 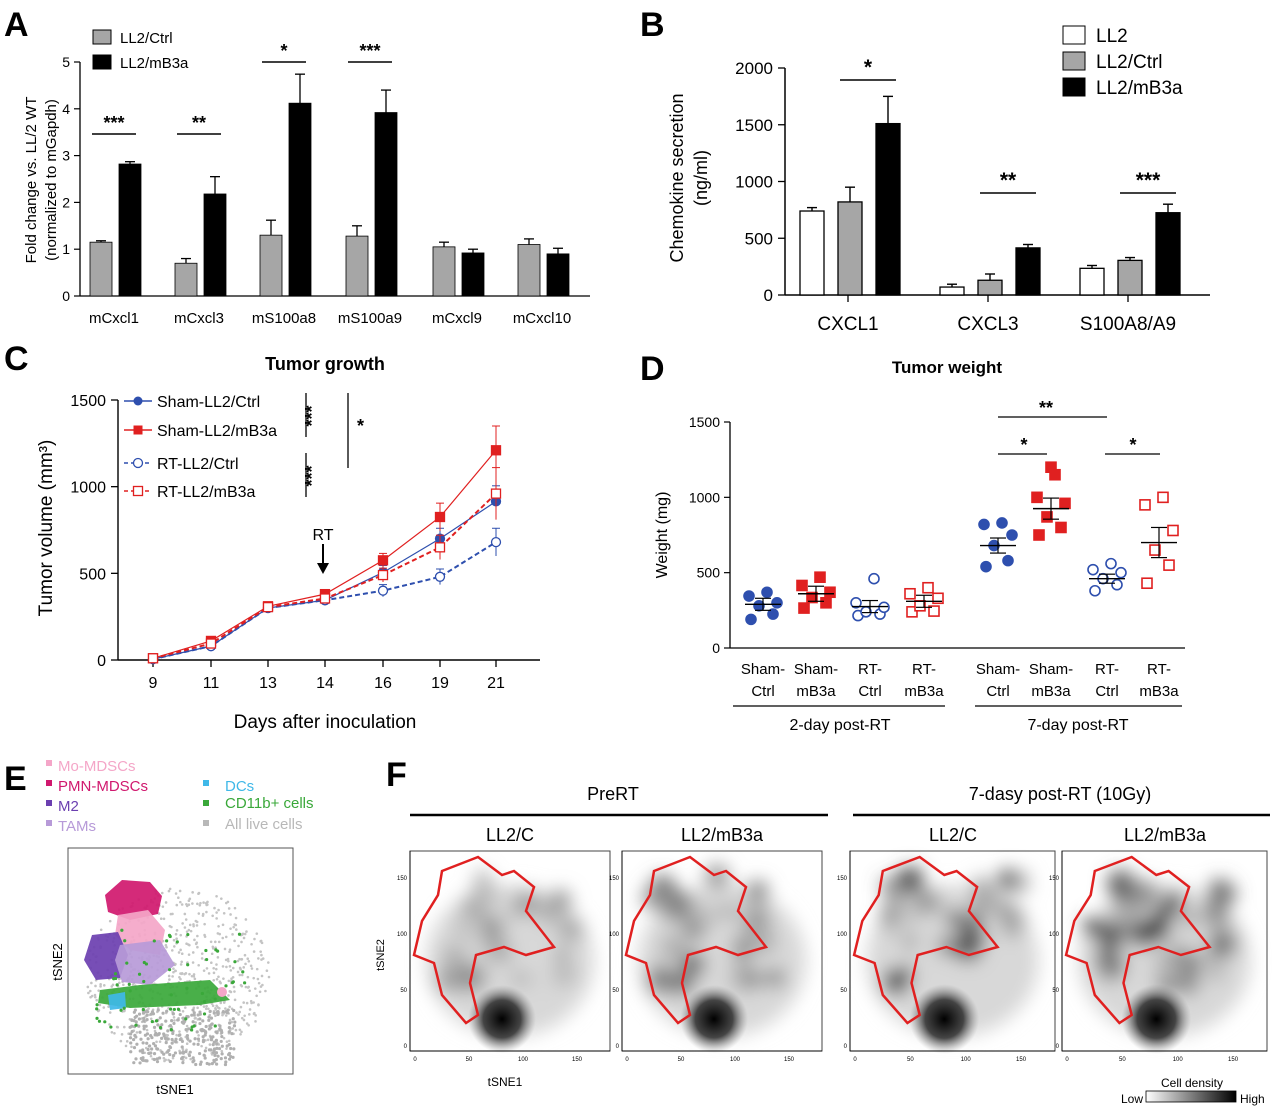 I want to click on x-tick-label: 0, so click(x=855, y=1060).